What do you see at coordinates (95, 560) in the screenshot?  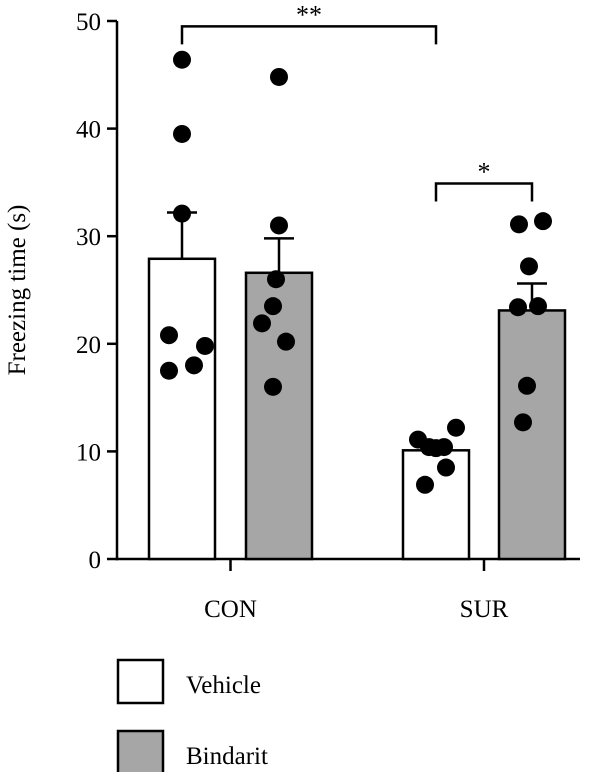 I see `y-tick-label: 0` at bounding box center [95, 560].